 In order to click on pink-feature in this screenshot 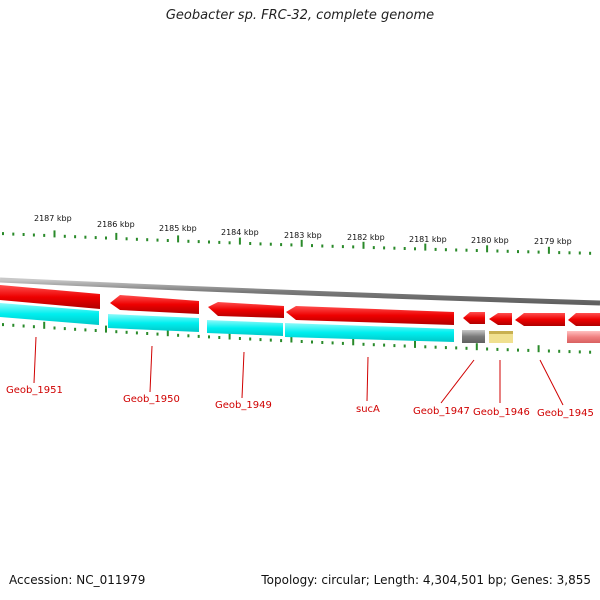, I will do `click(583, 337)`.